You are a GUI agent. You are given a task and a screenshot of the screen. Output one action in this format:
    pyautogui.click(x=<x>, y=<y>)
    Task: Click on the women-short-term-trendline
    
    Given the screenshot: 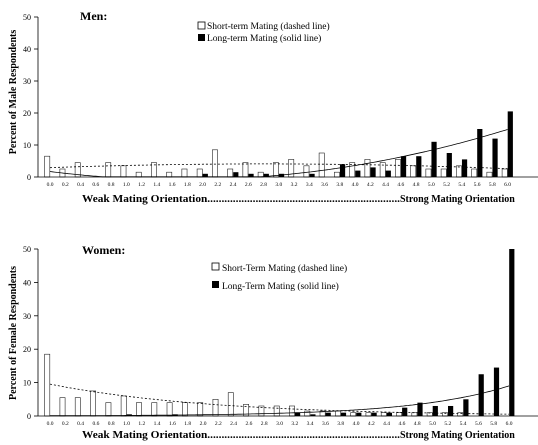 What is the action you would take?
    pyautogui.click(x=279, y=399)
    